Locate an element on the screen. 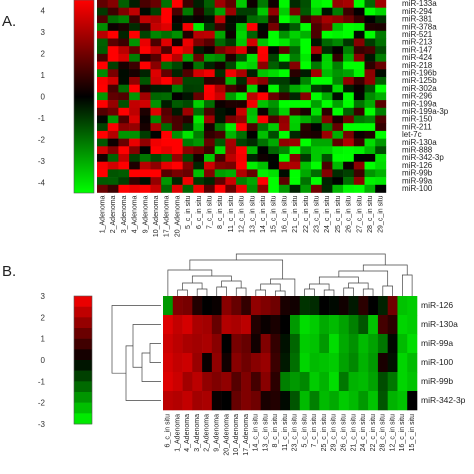 This screenshot has height=474, width=474. panel-a-column-label: 14_c_in situ is located at coordinates (263, 213).